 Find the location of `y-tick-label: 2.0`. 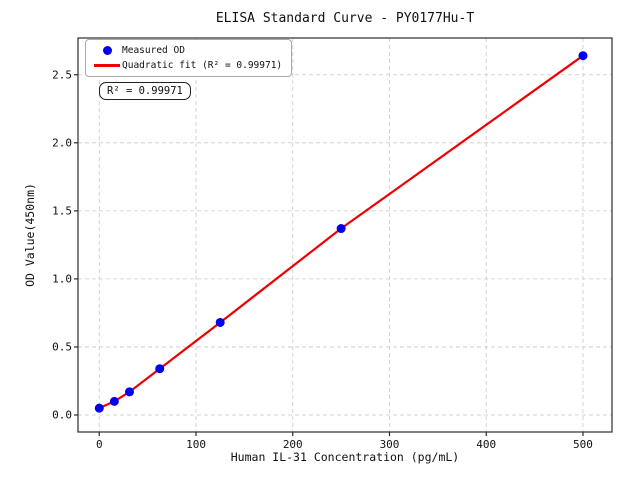

y-tick-label: 2.0 is located at coordinates (62, 143).